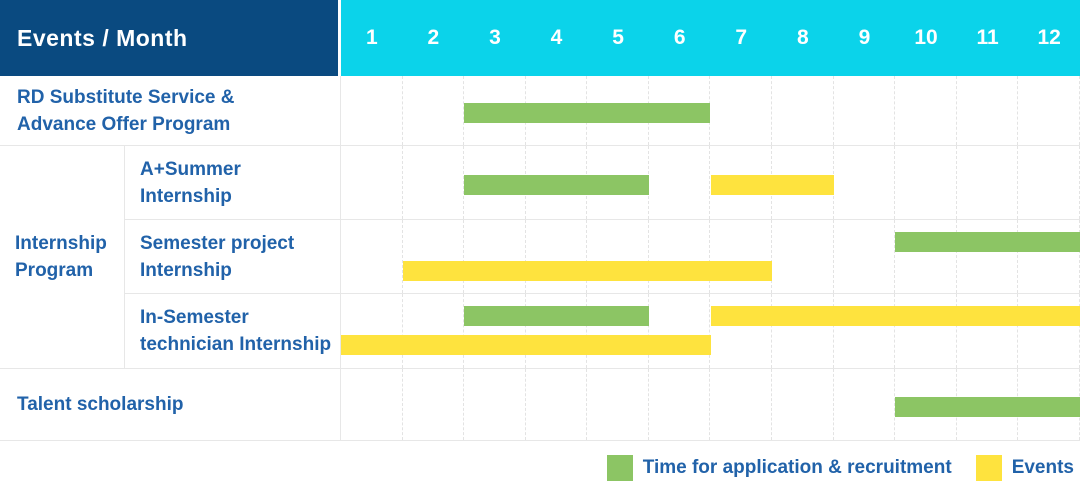 The image size is (1080, 494). What do you see at coordinates (864, 37) in the screenshot?
I see `month-header-9: 9` at bounding box center [864, 37].